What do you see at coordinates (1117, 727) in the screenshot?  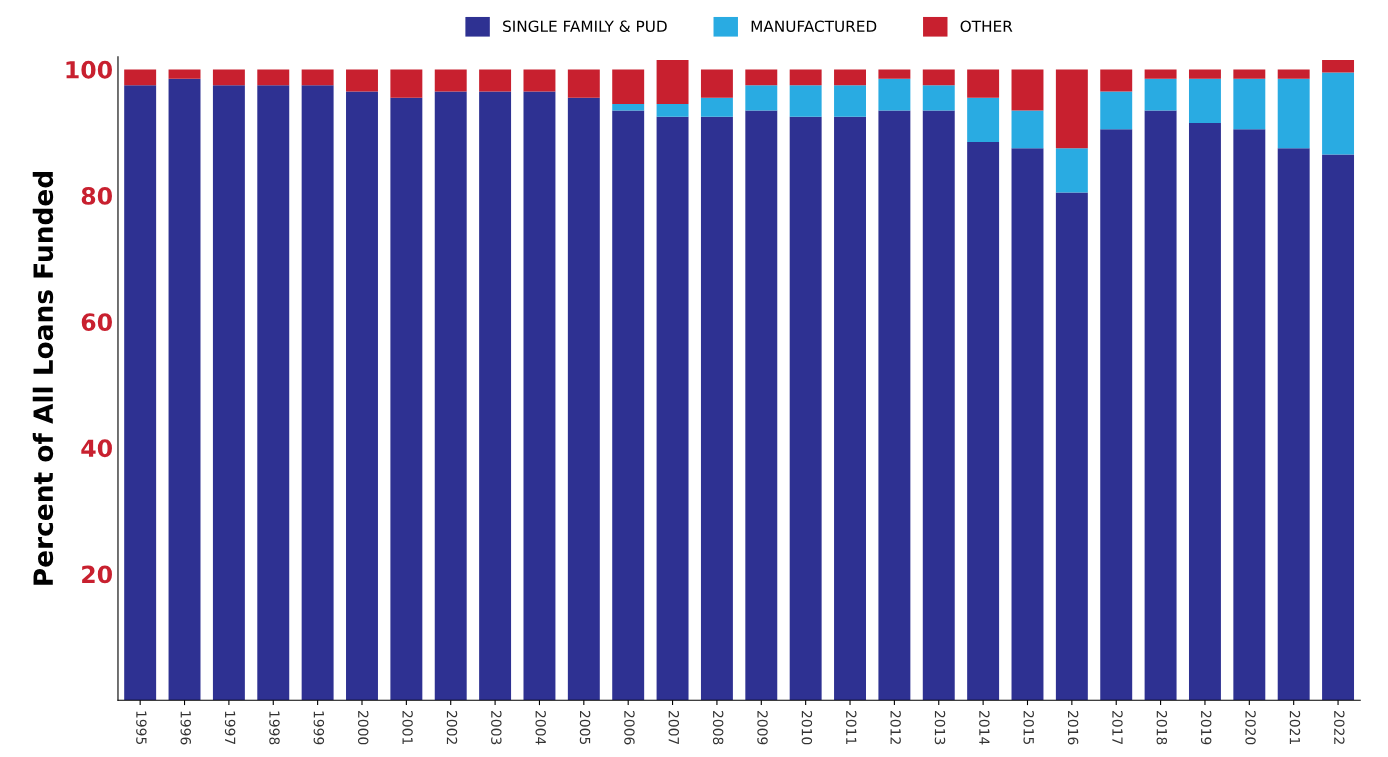 I see `x-tick-label: 2017` at bounding box center [1117, 727].